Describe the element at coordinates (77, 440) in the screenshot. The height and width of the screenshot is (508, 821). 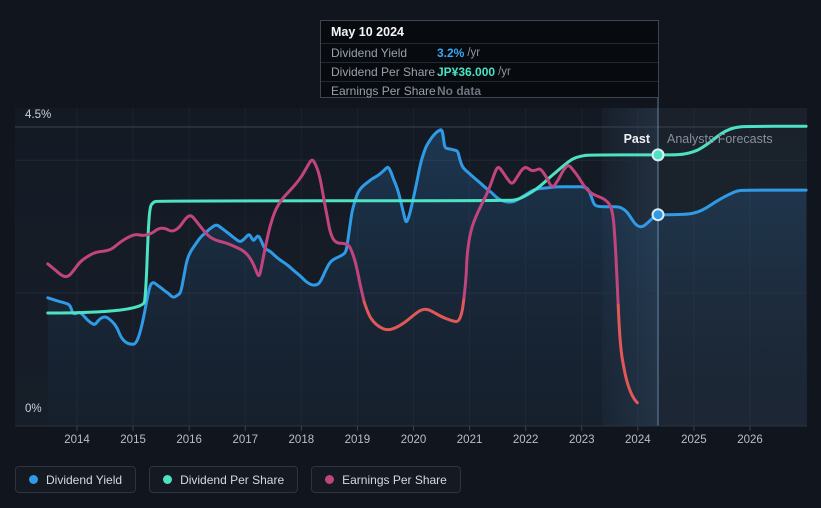
I see `x-axis-tick-label: 2014` at that location.